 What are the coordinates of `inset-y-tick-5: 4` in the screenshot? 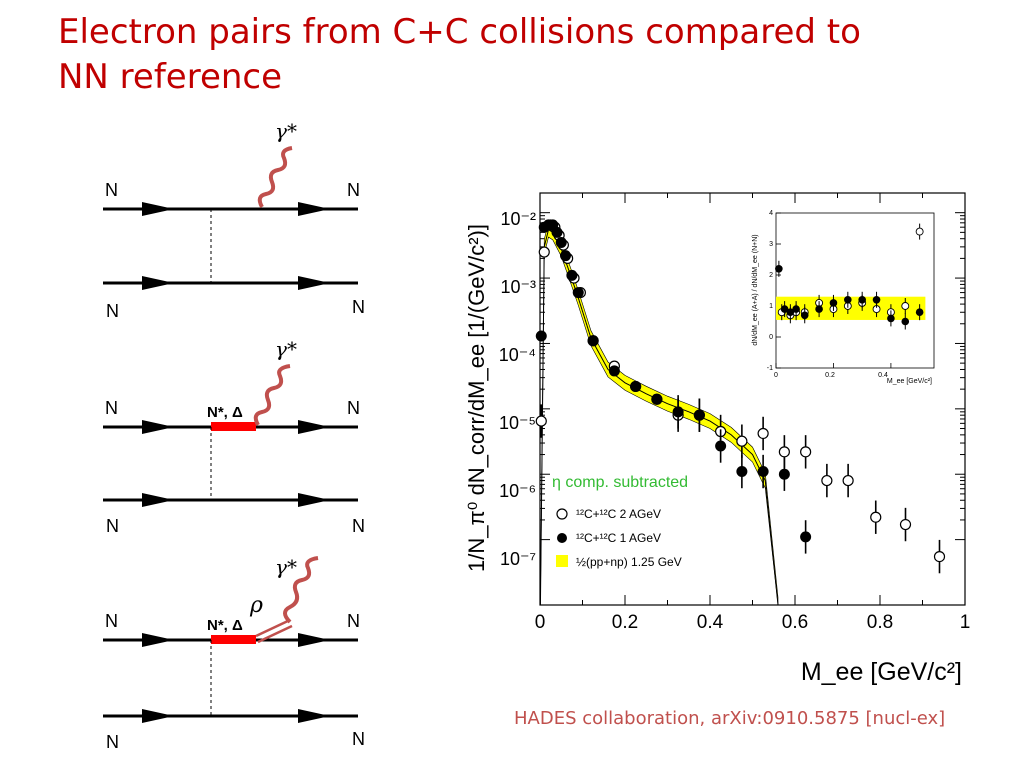 It's located at (771, 213).